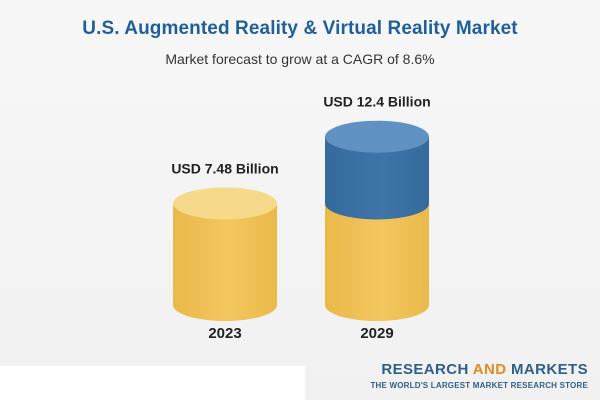 This screenshot has width=600, height=400. I want to click on value-label-2023: USD 7.48 Billion, so click(224, 168).